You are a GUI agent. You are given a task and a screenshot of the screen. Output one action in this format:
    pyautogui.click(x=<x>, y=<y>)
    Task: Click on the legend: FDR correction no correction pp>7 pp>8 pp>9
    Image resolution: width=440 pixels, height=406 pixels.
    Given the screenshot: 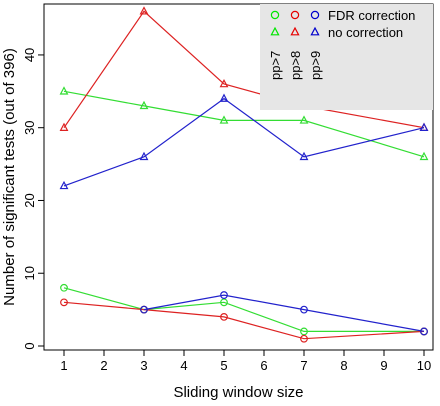 What is the action you would take?
    pyautogui.click(x=346, y=57)
    